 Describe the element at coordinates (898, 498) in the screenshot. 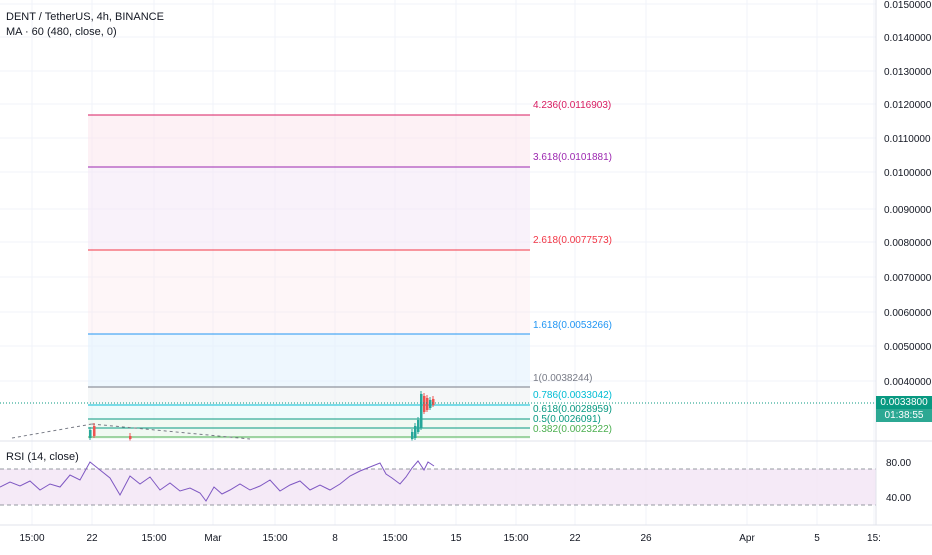

I see `rsi-axis-label: 40.00` at that location.